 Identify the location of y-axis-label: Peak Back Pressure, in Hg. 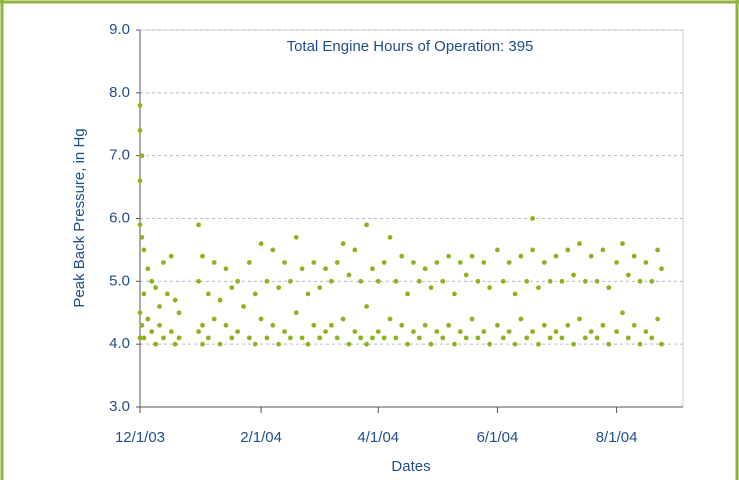
(79, 217).